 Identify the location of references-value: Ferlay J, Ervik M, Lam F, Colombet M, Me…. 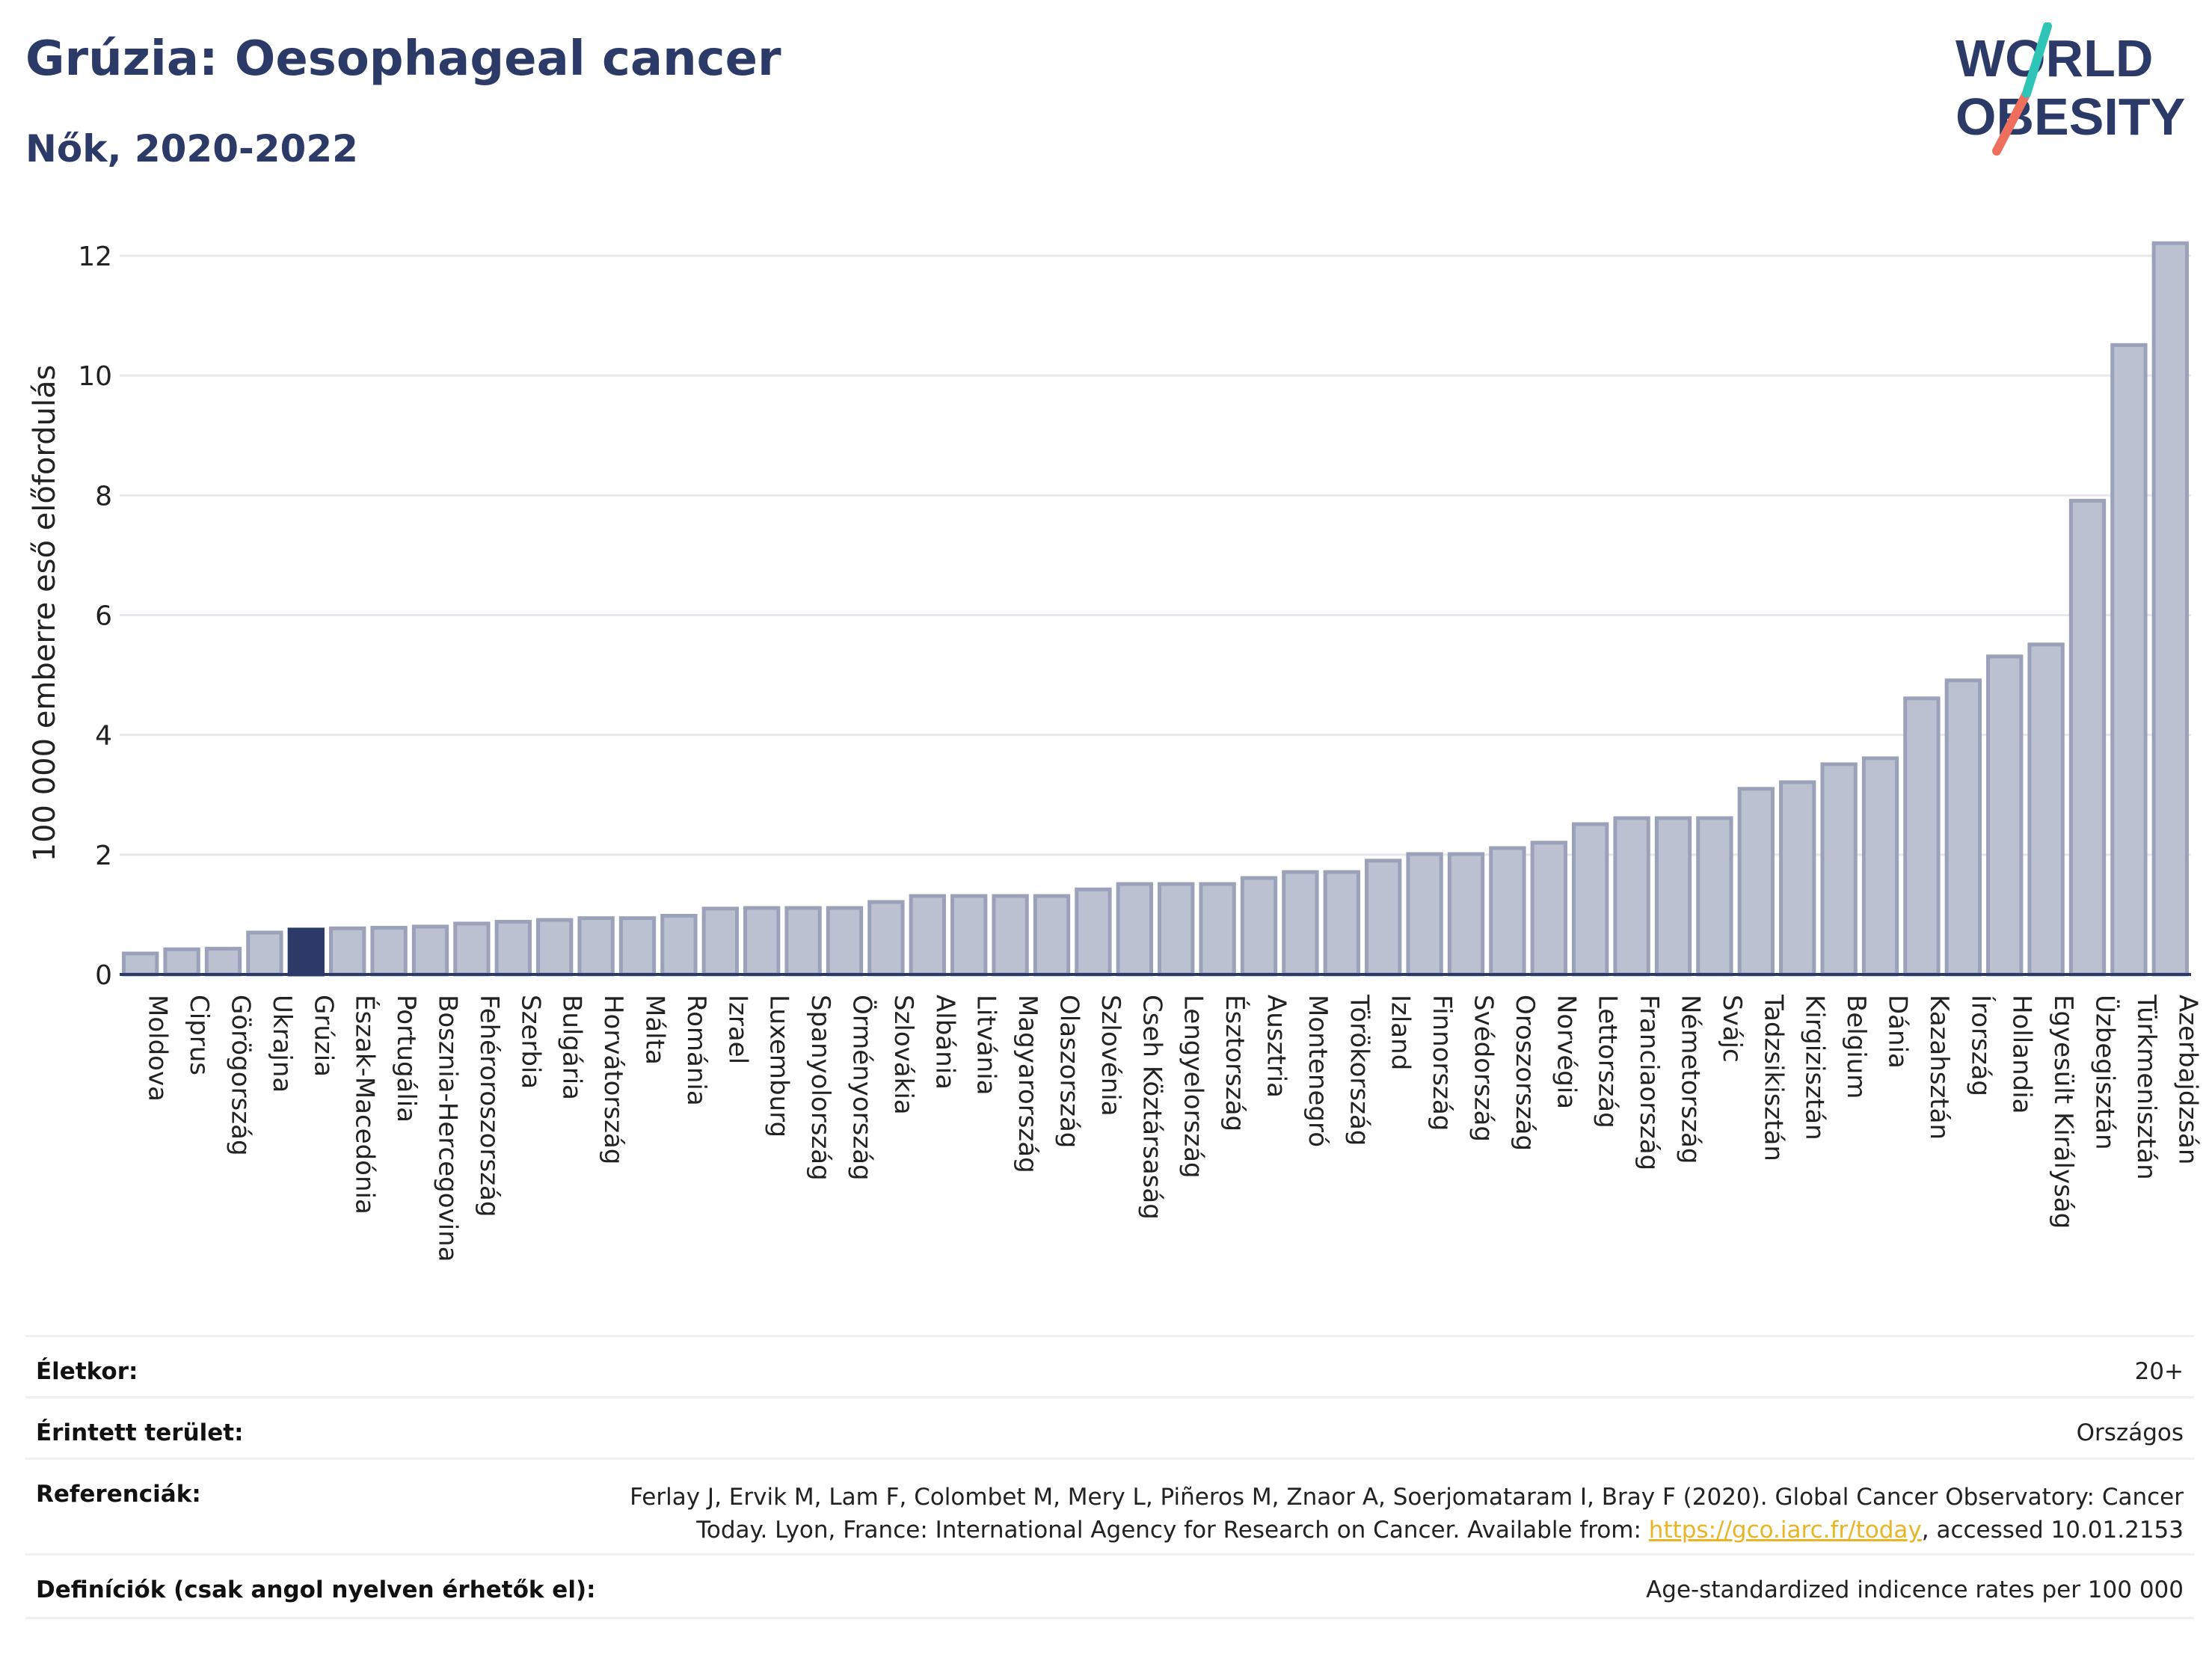
(1407, 1514).